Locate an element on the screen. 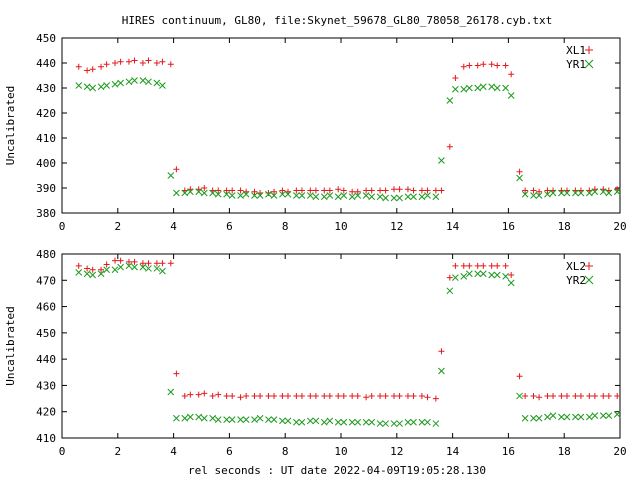 The width and height of the screenshot is (640, 480). x-tick-label: 20 is located at coordinates (619, 451).